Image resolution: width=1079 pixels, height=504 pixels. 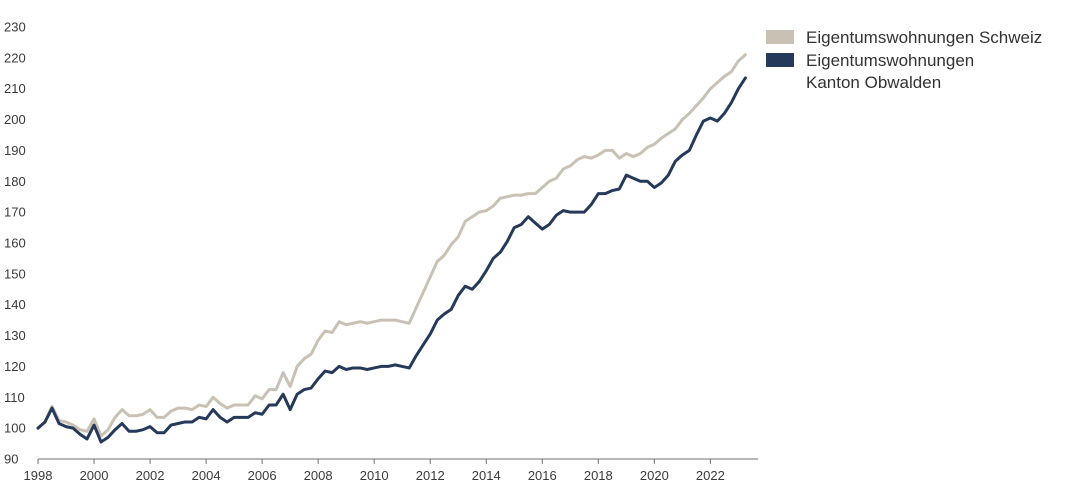 I want to click on x-tick-label: 2010, so click(x=374, y=475).